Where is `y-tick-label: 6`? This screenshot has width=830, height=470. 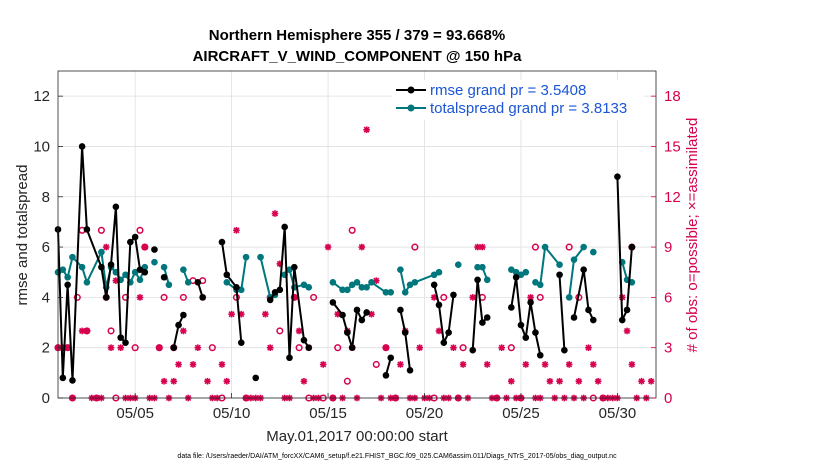 y-tick-label: 6 is located at coordinates (46, 247).